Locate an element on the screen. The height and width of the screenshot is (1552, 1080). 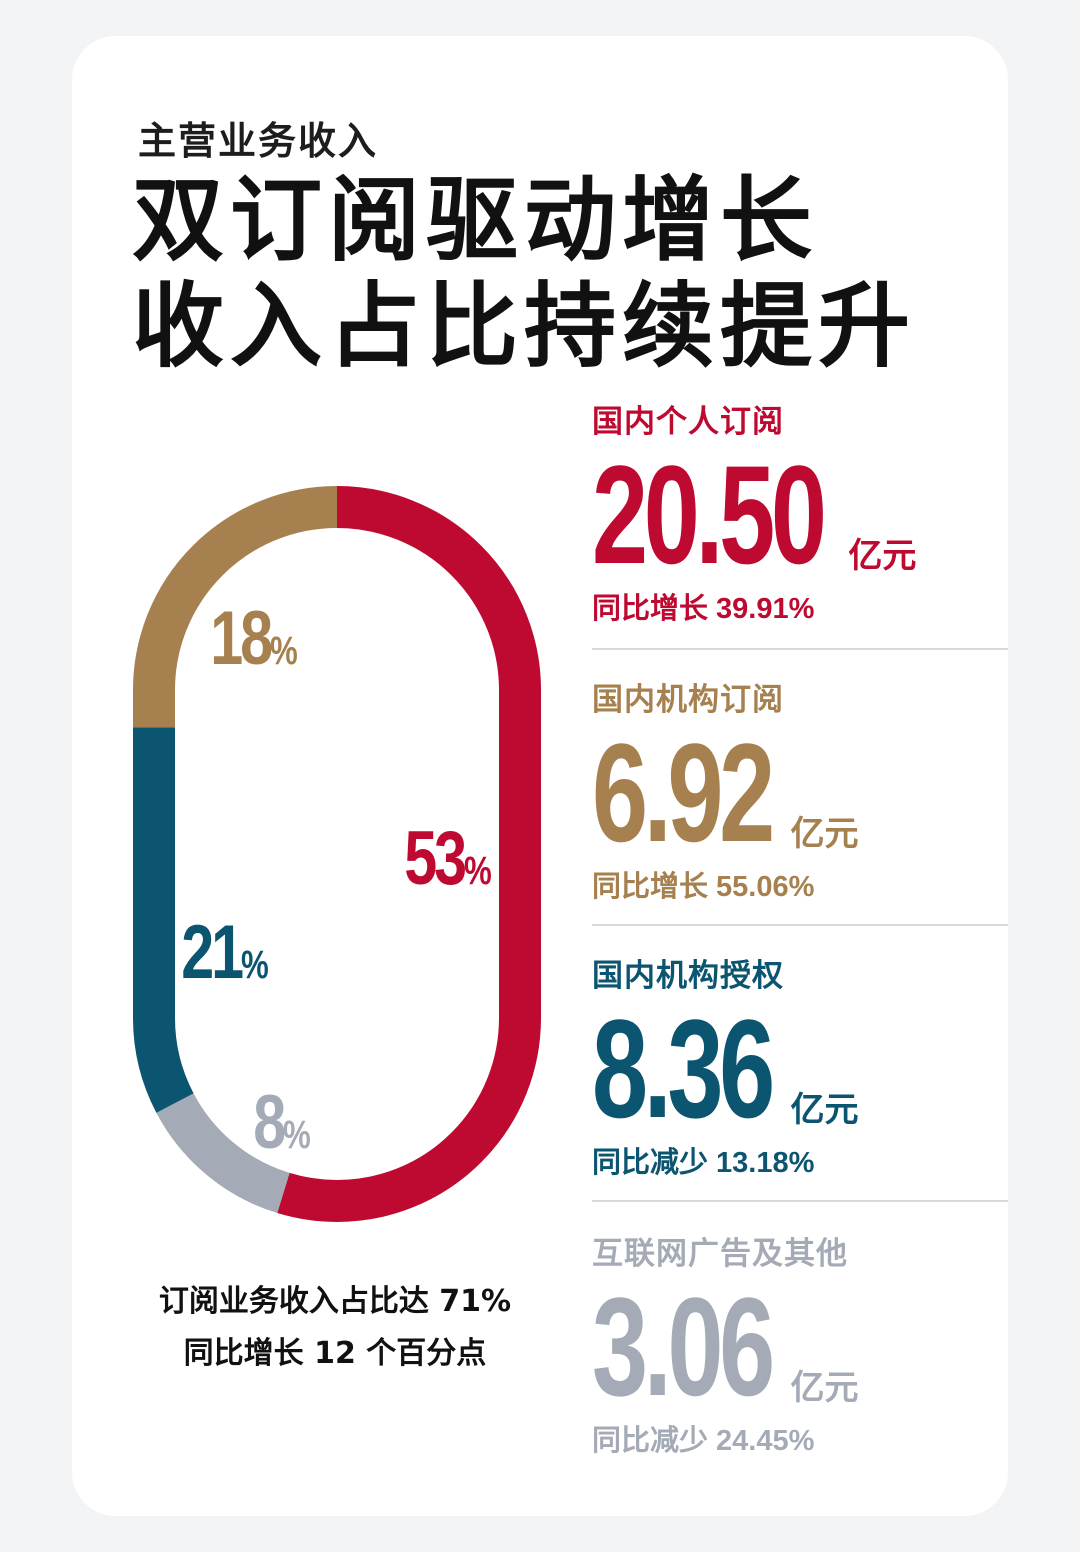
stat-internet-ads-other: 互联网广告及其他 3.06 亿元 同比减少 24.45% is located at coordinates (800, 1343).